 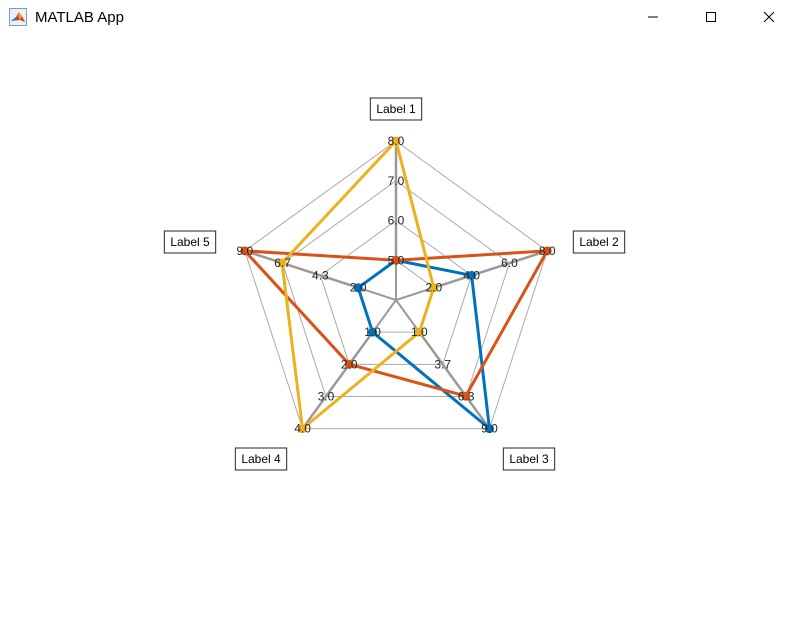 I want to click on axis-label-text: Label 2, so click(x=599, y=242).